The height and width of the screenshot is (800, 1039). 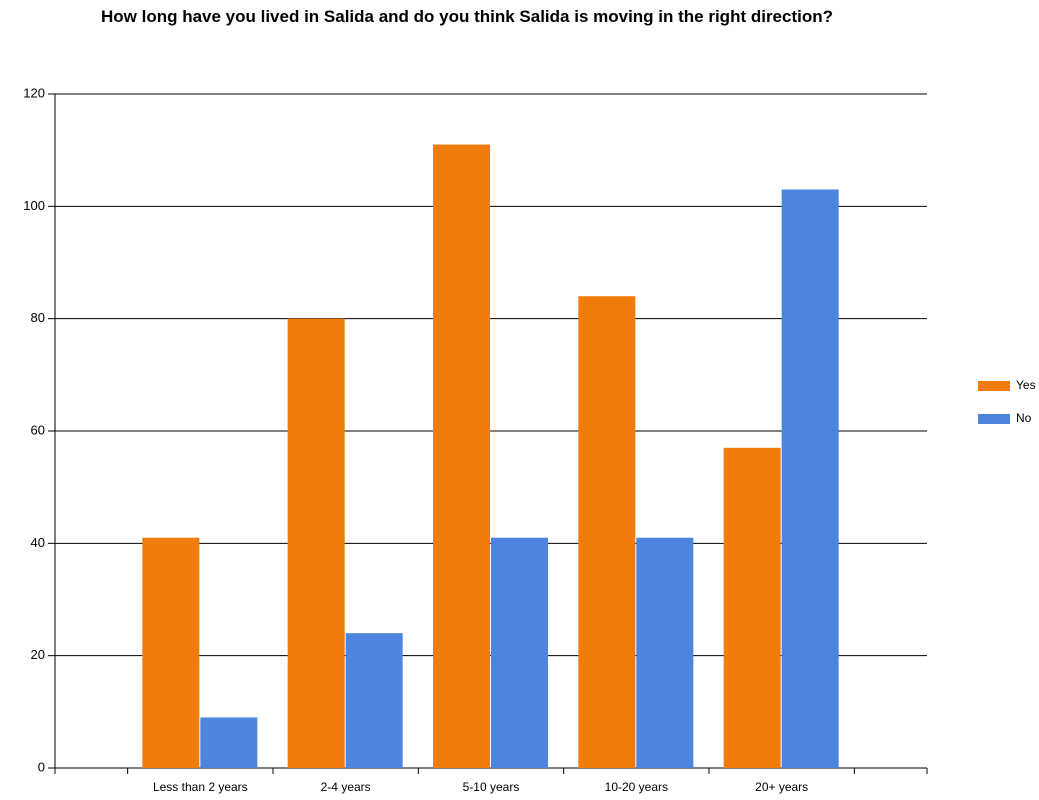 I want to click on y-tick-label: 40, so click(x=38, y=542).